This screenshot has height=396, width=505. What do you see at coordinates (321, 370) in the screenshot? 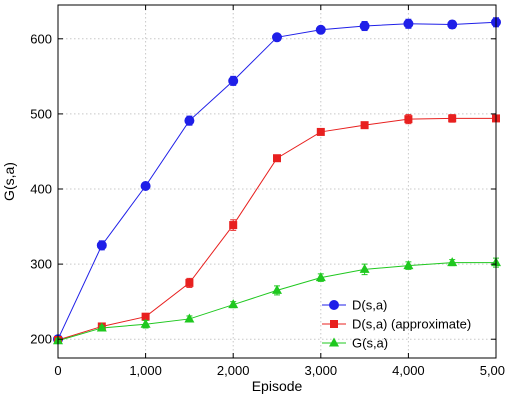
I see `x-tick-label: 3,000` at bounding box center [321, 370].